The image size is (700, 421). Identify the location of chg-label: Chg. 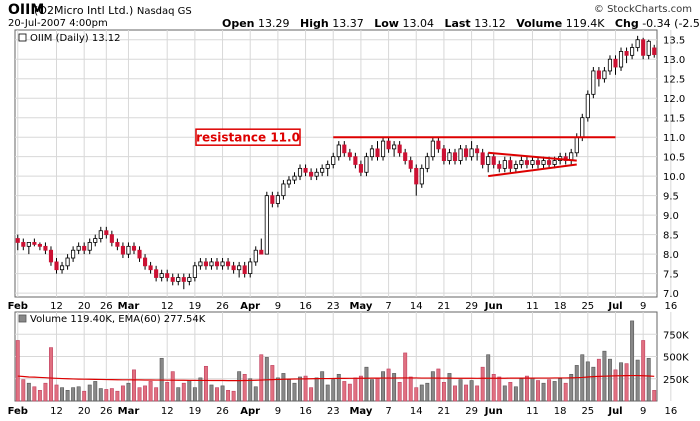
(626, 23).